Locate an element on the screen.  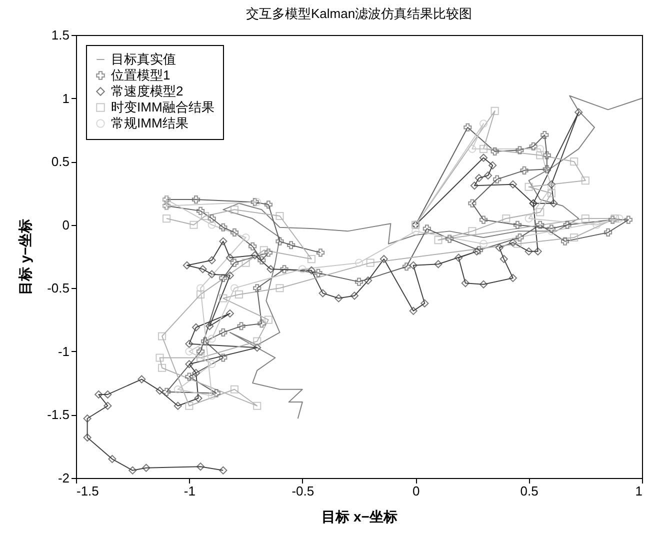
legend-label: 常速度模型2 is located at coordinates (147, 91).